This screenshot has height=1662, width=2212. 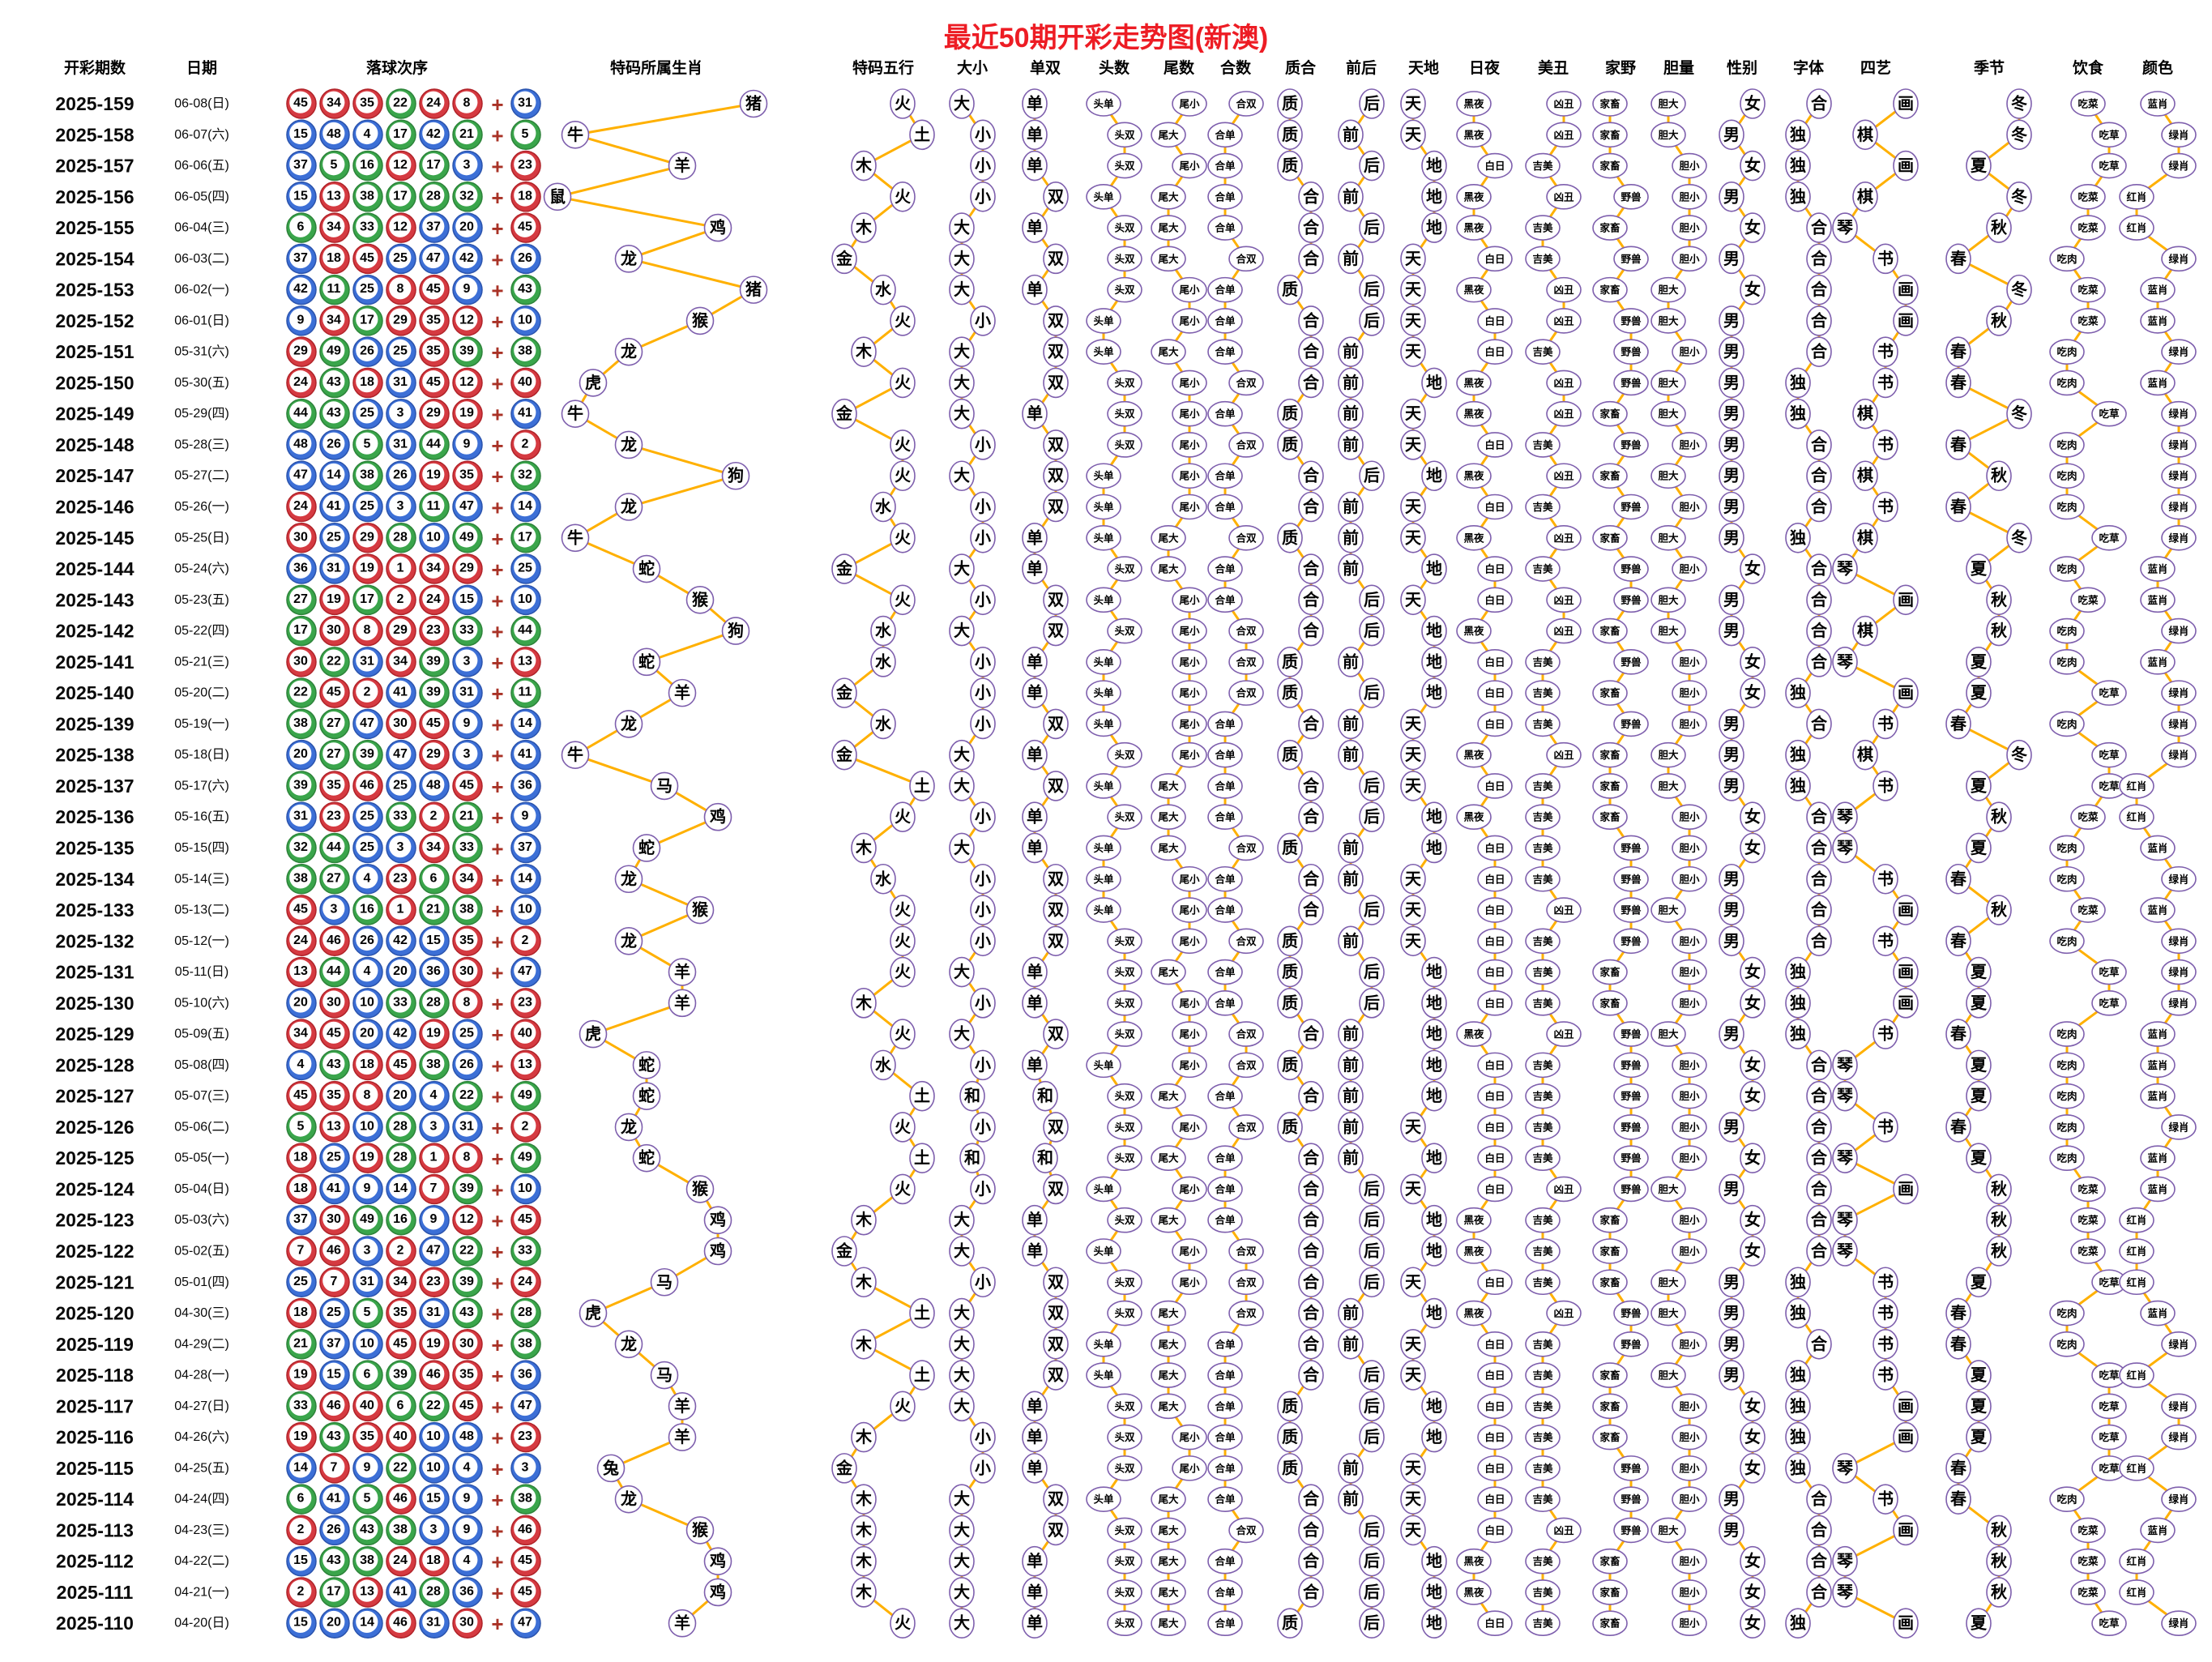 I want to click on special-ball: 3, so click(x=525, y=1469).